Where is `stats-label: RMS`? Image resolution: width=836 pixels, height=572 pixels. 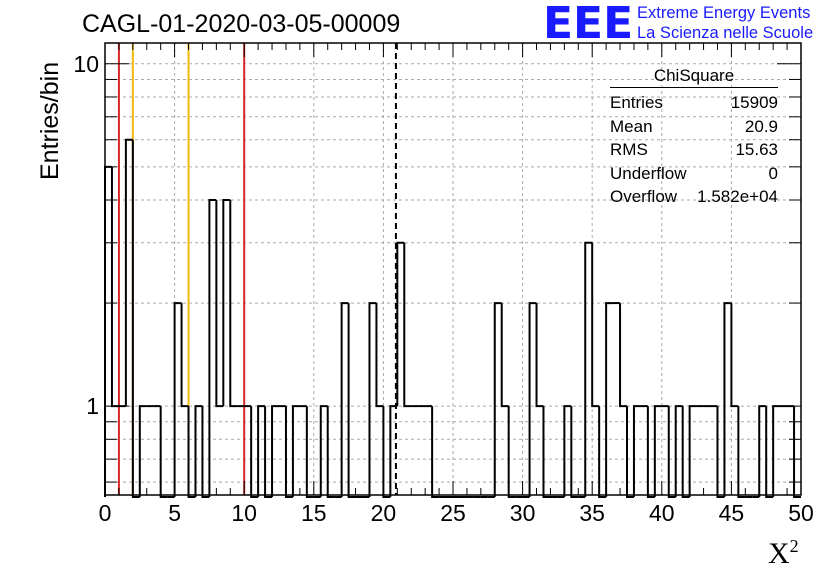
stats-label: RMS is located at coordinates (629, 149).